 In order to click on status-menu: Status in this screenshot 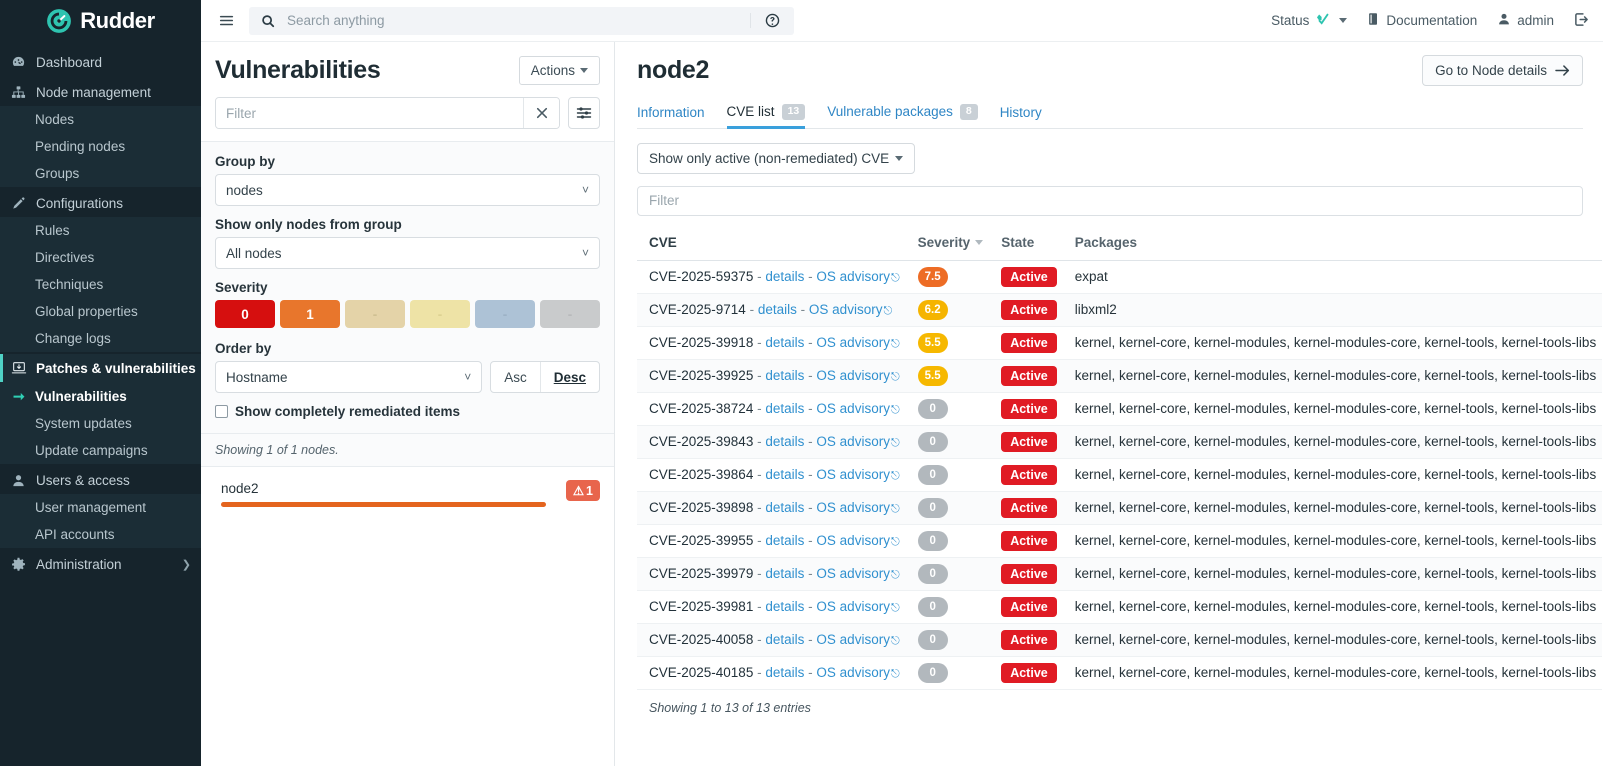, I will do `click(1309, 21)`.